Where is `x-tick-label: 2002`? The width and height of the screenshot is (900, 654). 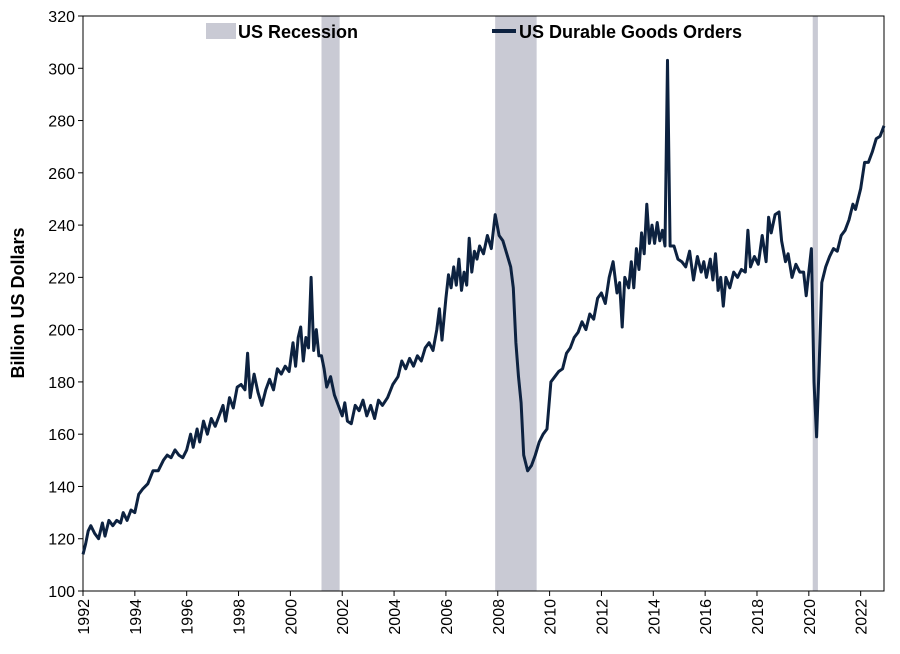
x-tick-label: 2002 is located at coordinates (343, 617).